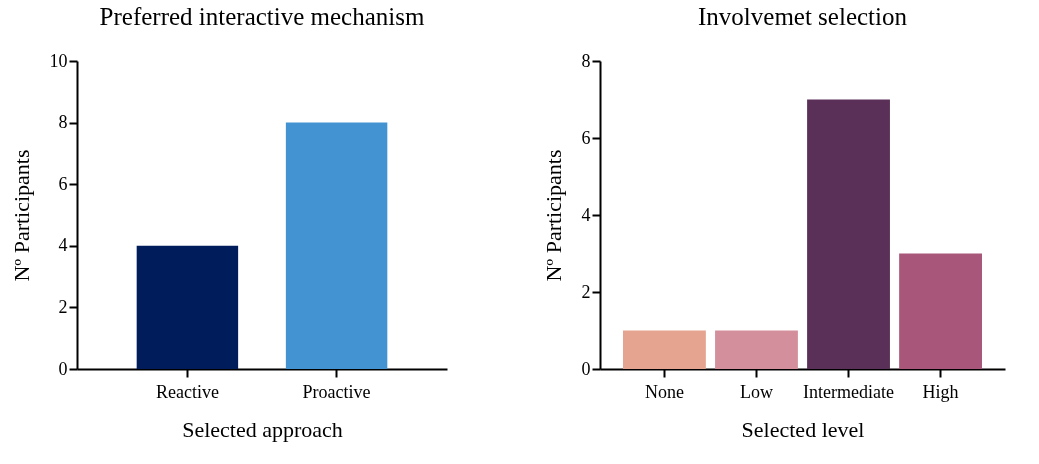 This screenshot has height=464, width=1039. What do you see at coordinates (187, 391) in the screenshot?
I see `x-tick-label: Reactive` at bounding box center [187, 391].